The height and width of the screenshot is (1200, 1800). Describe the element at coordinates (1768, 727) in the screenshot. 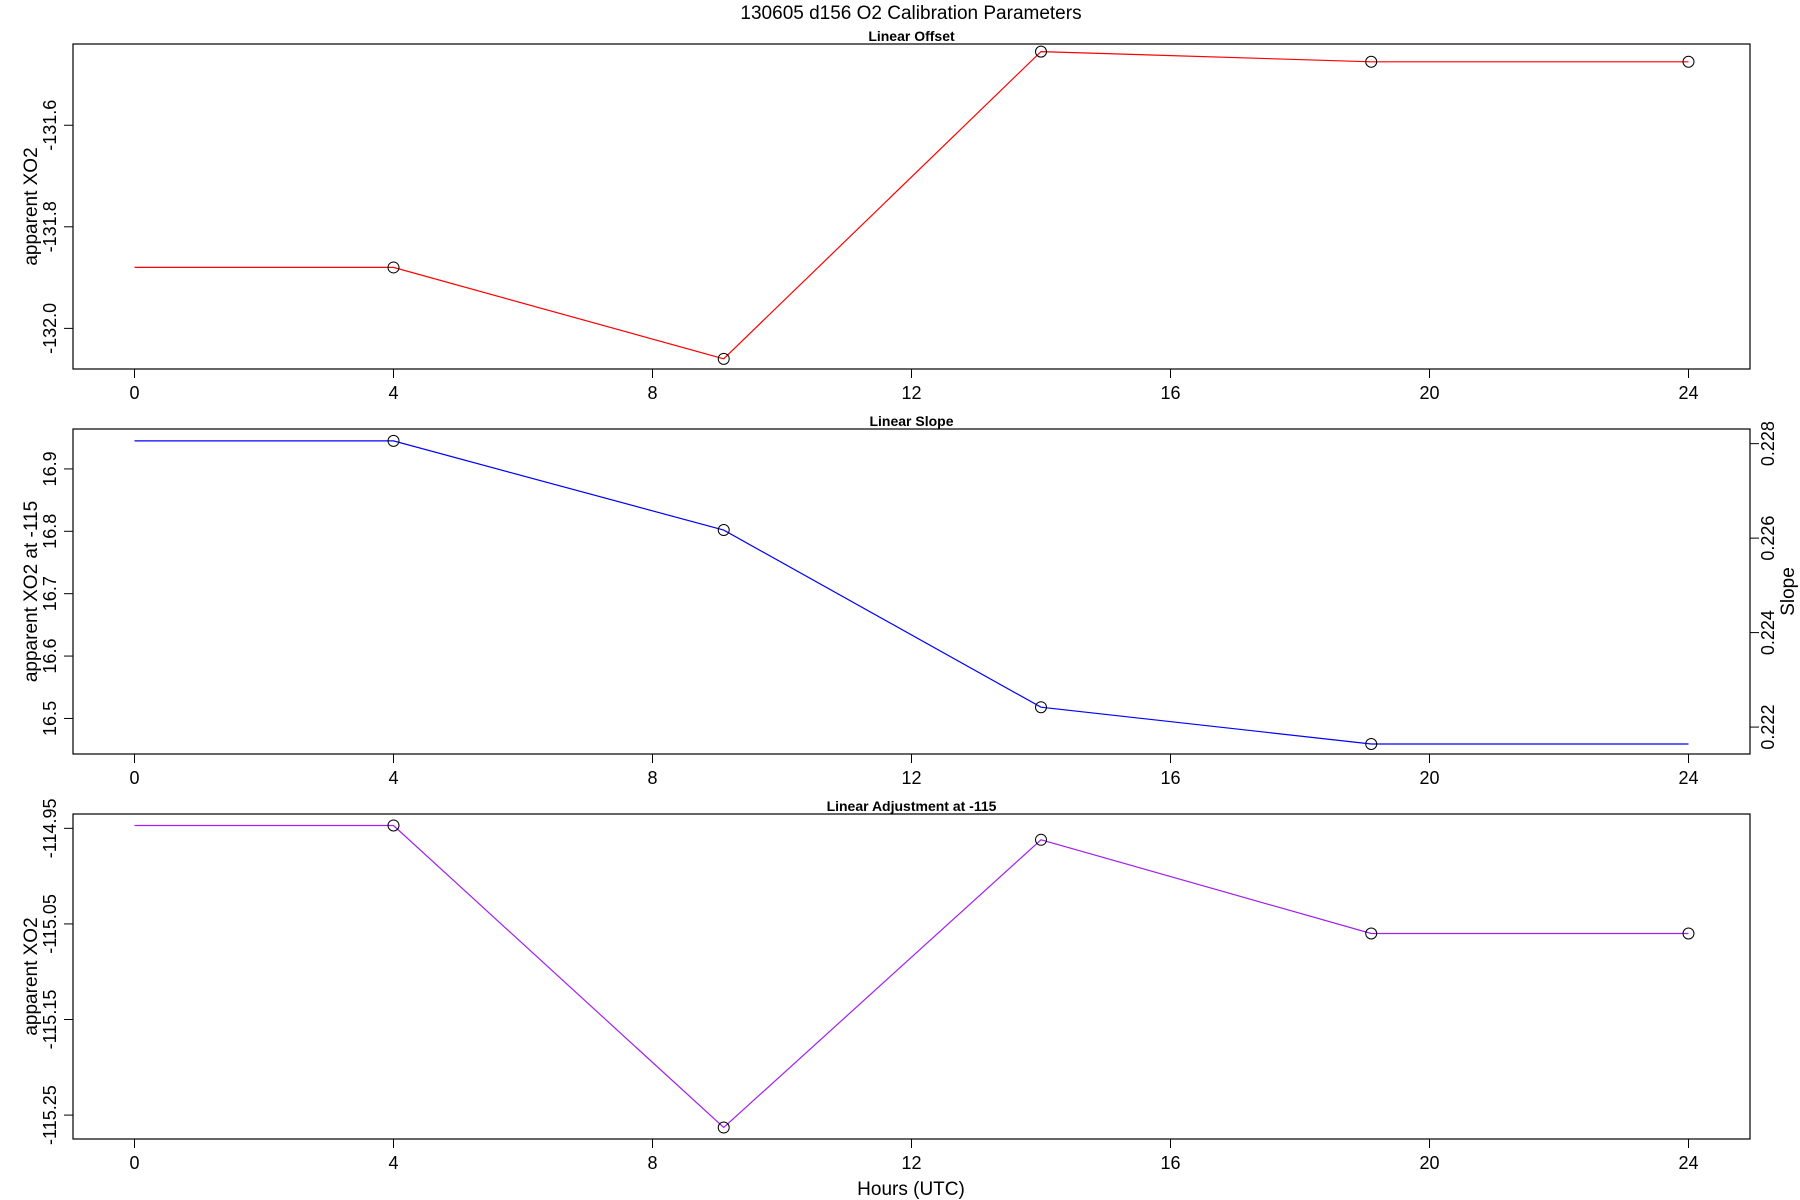

I see `y2-tick-label: 0.222` at that location.